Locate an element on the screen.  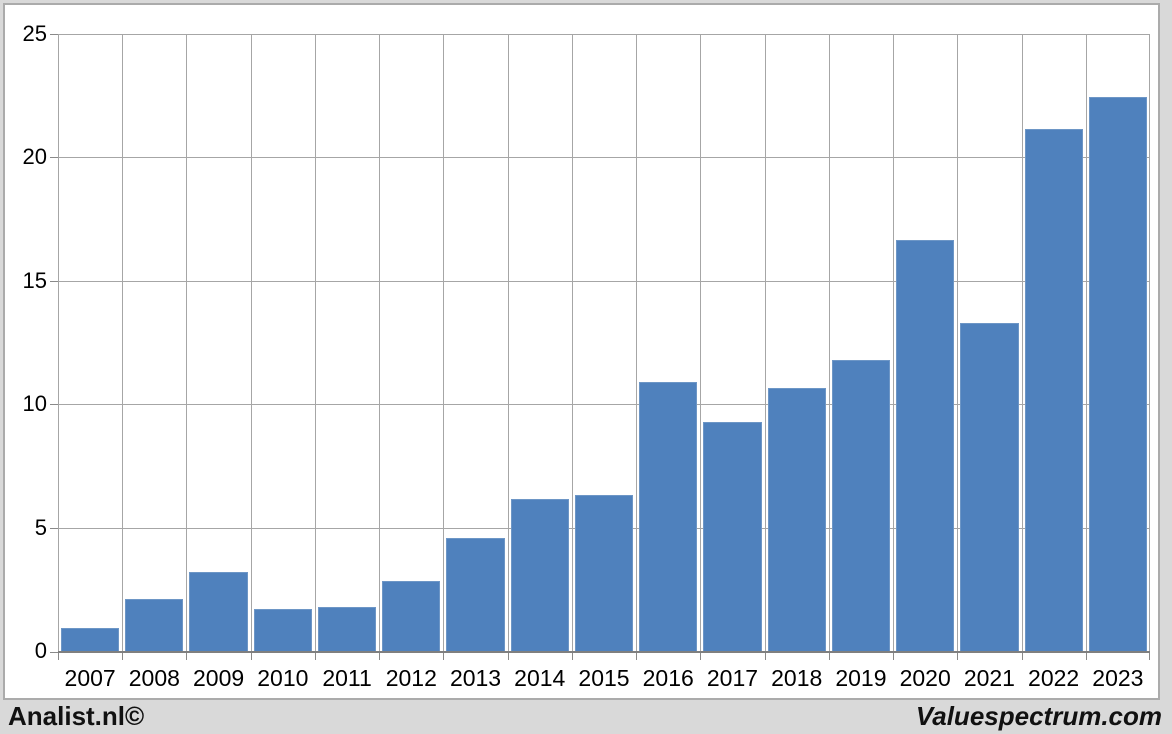
bar-2014 is located at coordinates (539, 575).